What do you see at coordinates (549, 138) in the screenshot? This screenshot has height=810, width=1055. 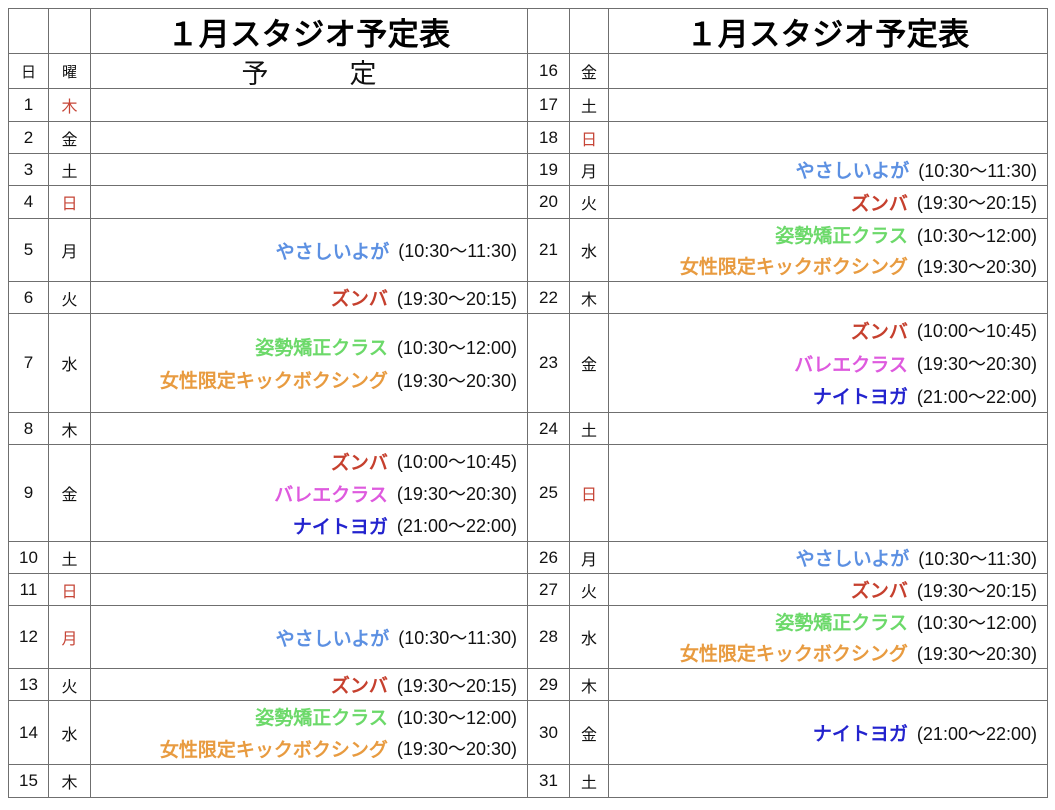 I see `day-number-cell: 18` at bounding box center [549, 138].